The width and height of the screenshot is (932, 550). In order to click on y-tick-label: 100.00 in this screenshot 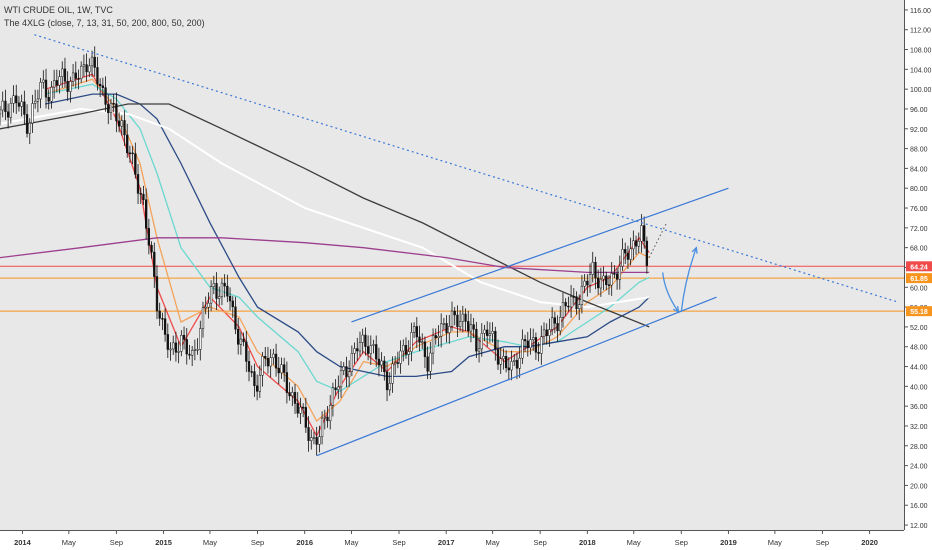, I will do `click(921, 90)`.